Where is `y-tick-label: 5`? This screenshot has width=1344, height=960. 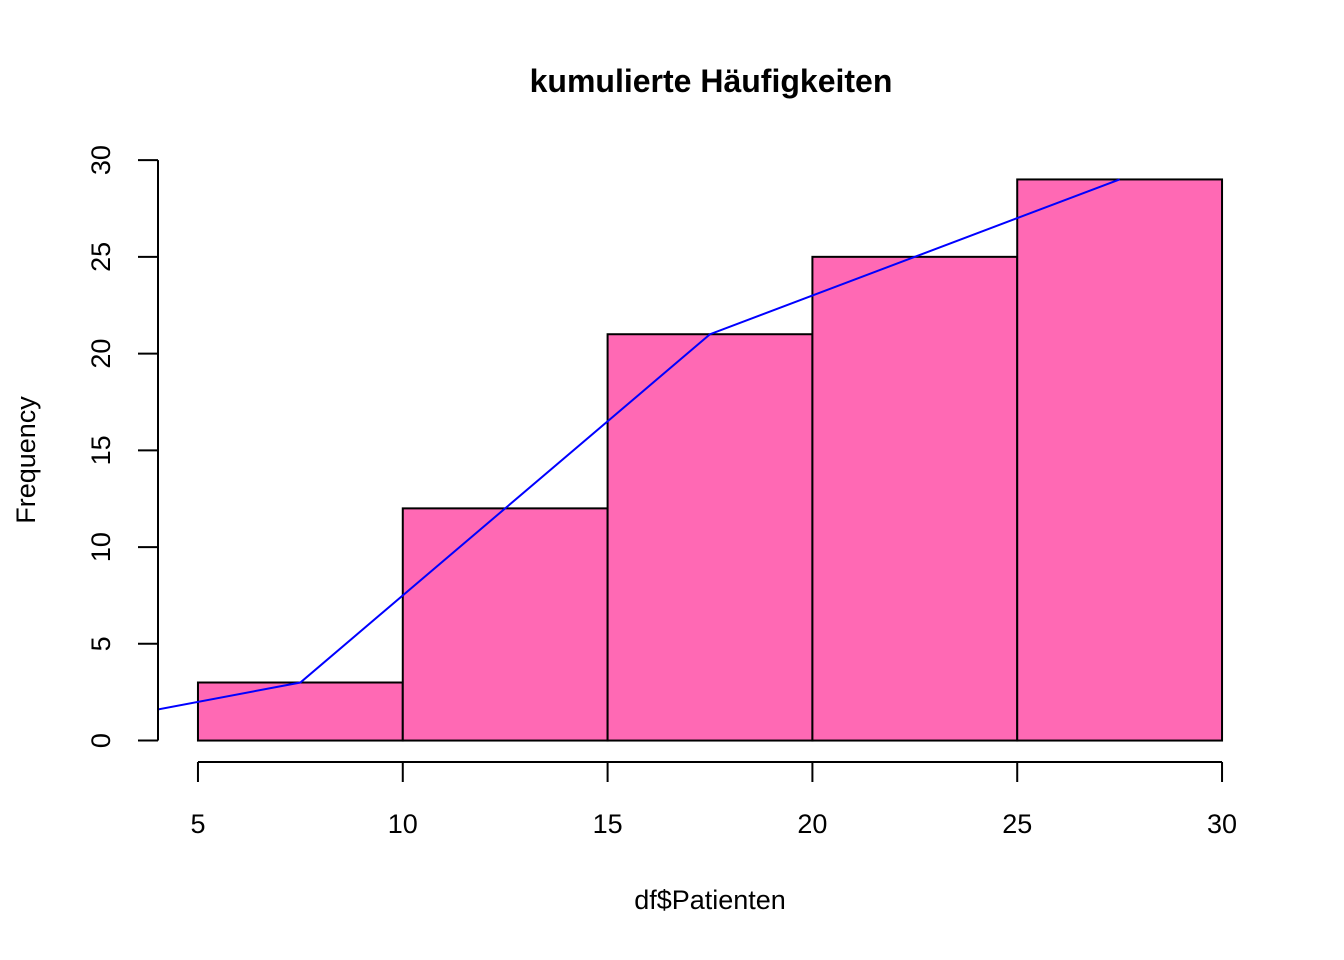
y-tick-label: 5 is located at coordinates (101, 643).